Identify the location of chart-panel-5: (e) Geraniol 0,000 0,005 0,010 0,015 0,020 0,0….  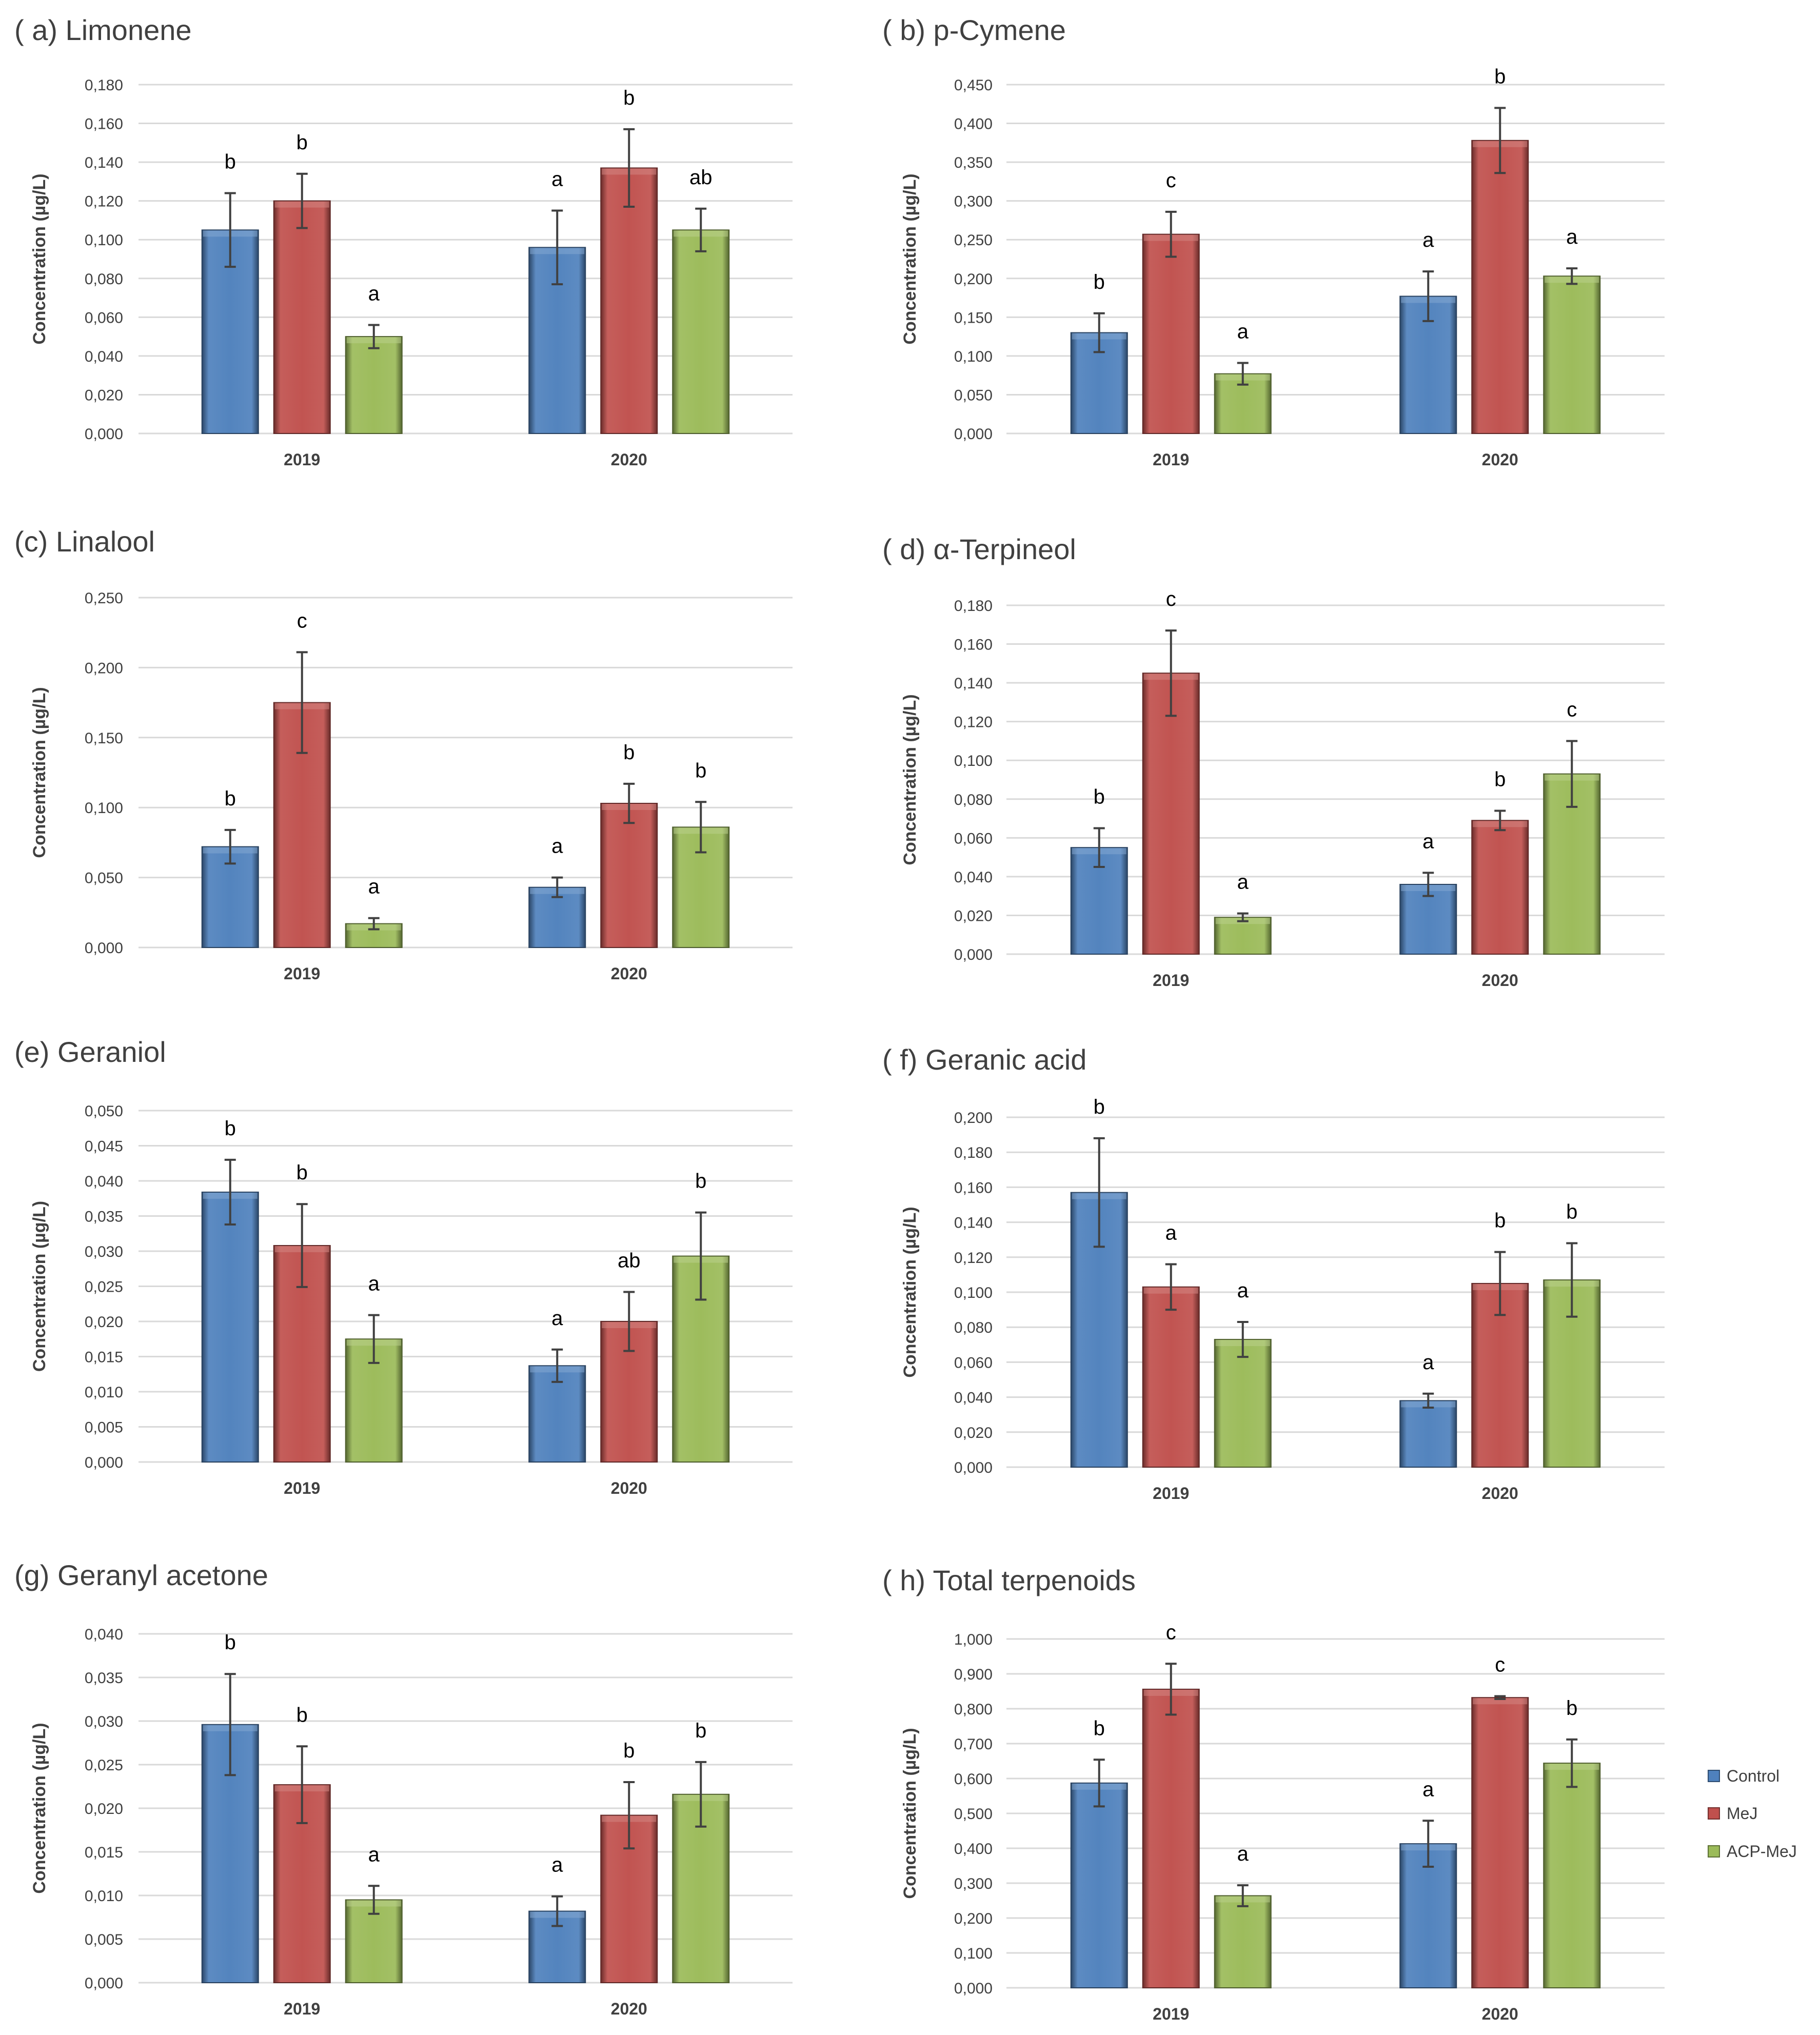
(403, 1267).